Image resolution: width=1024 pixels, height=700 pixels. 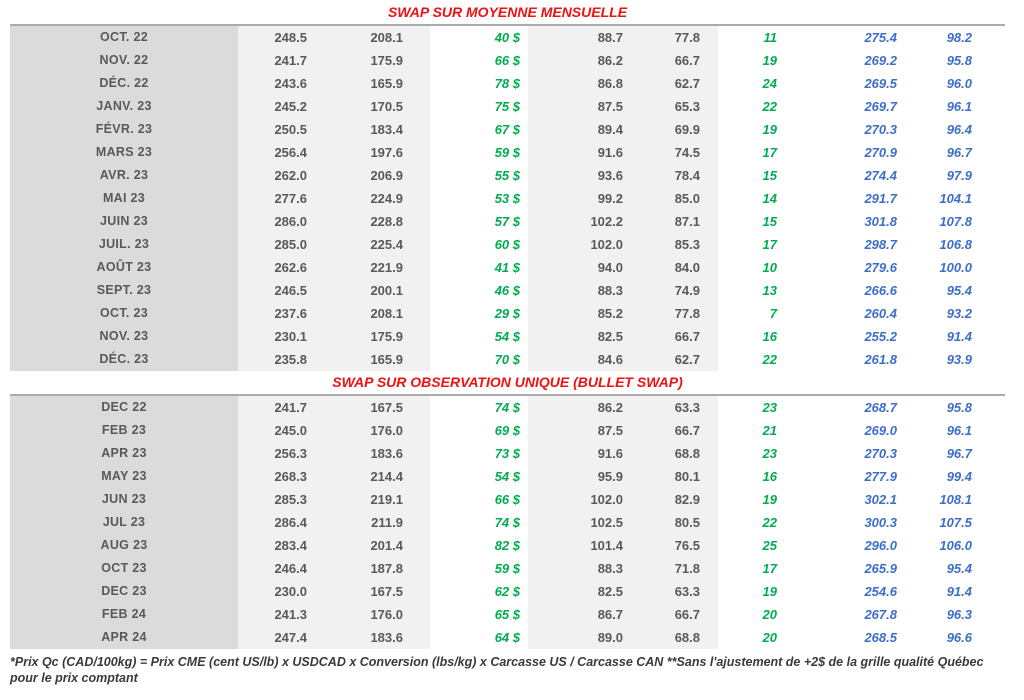 What do you see at coordinates (275, 313) in the screenshot?
I see `value1-cell: 237.6` at bounding box center [275, 313].